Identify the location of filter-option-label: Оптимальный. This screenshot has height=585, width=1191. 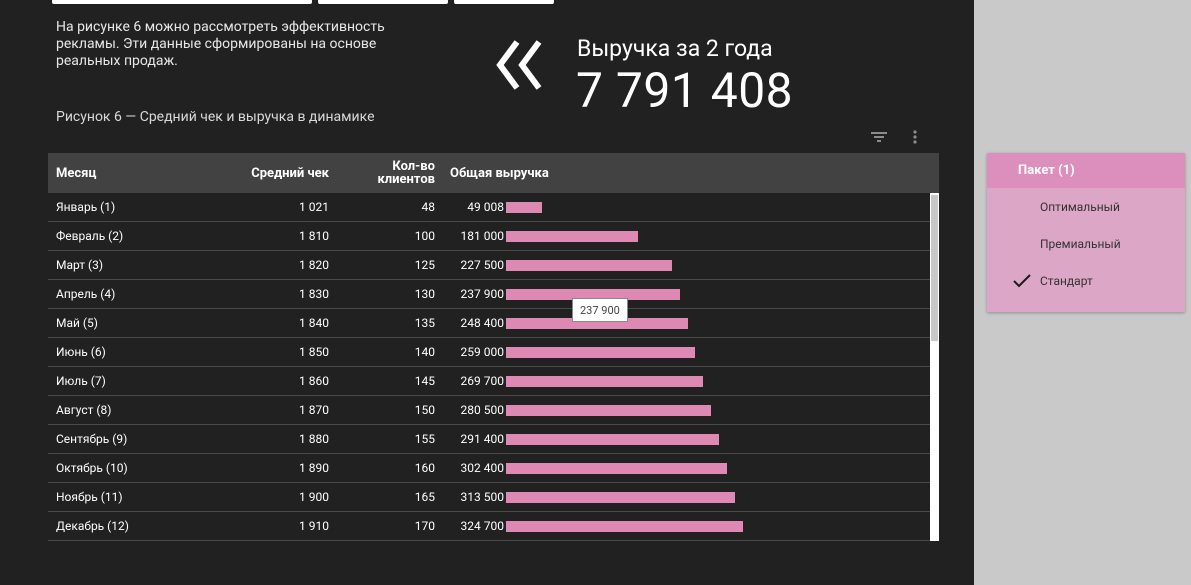
(1080, 207).